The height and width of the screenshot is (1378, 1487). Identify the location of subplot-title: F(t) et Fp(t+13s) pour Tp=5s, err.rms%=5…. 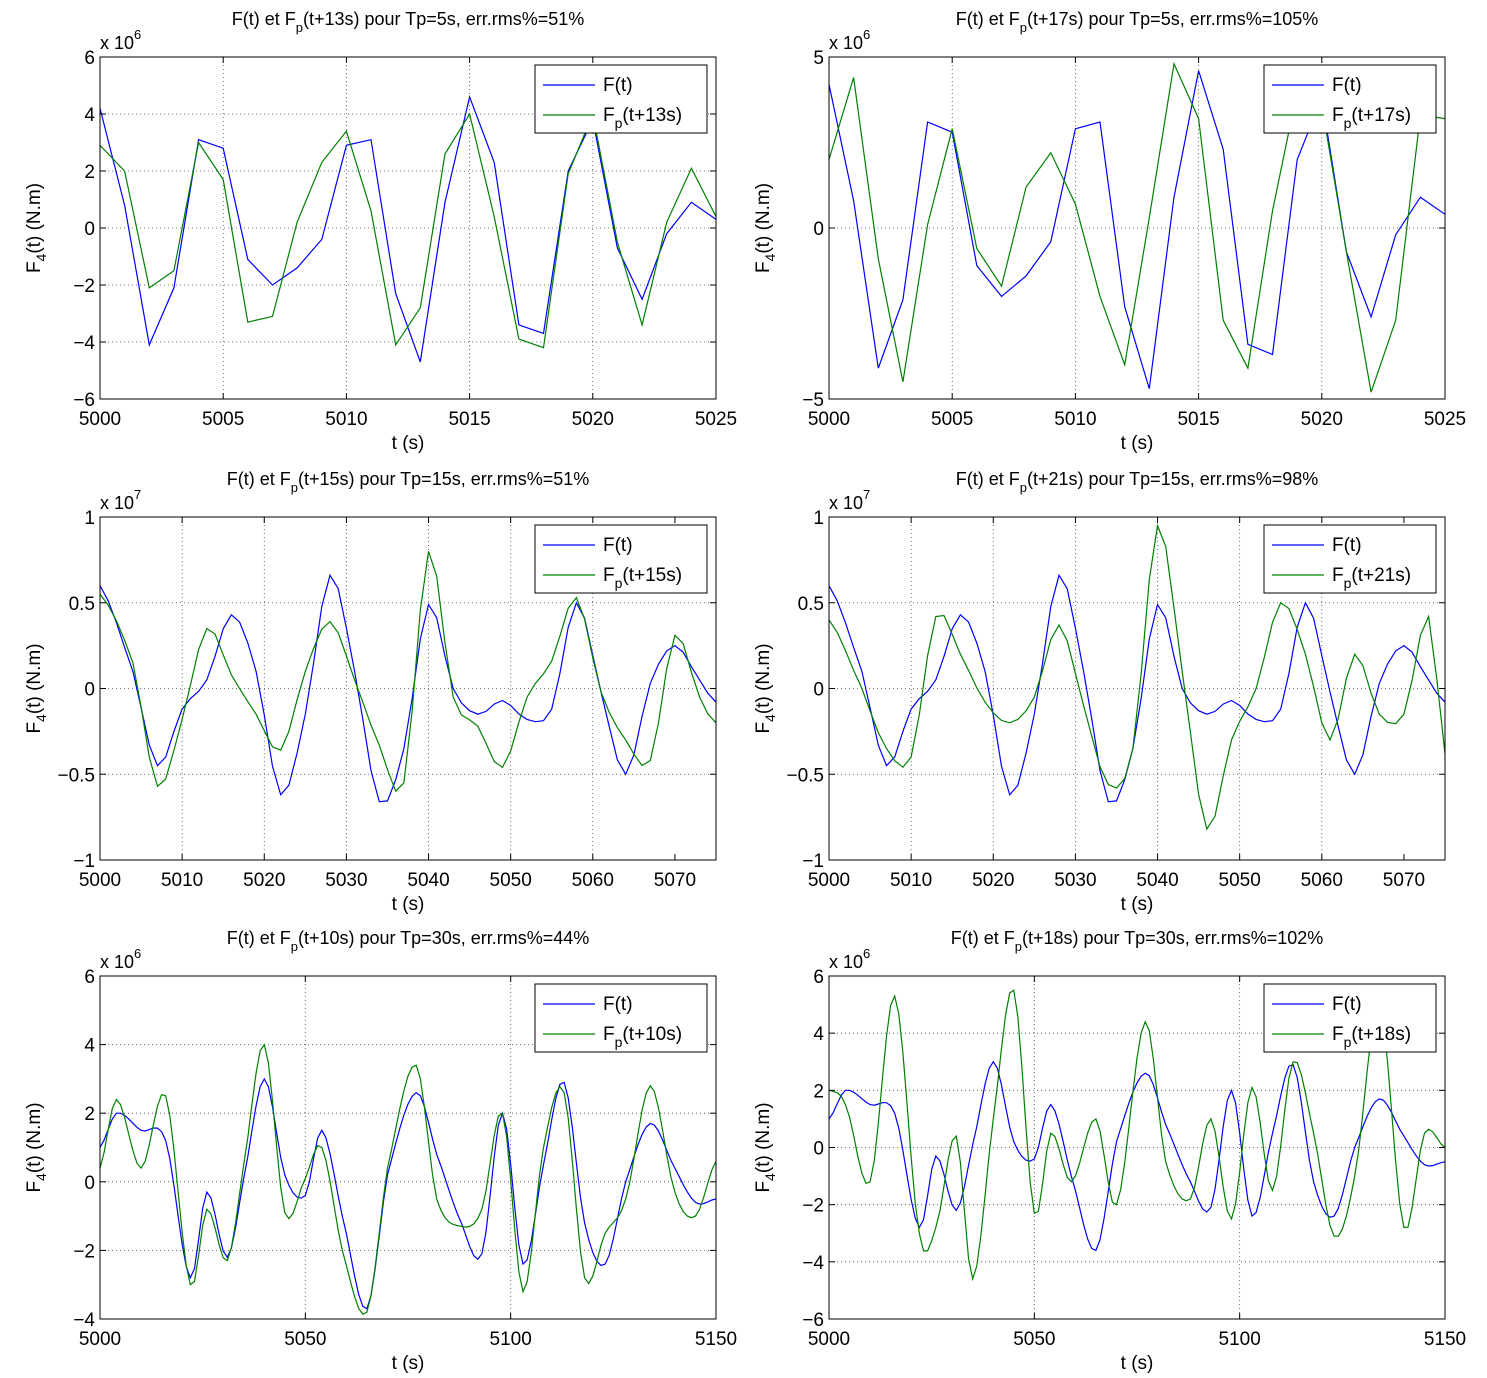
(408, 22).